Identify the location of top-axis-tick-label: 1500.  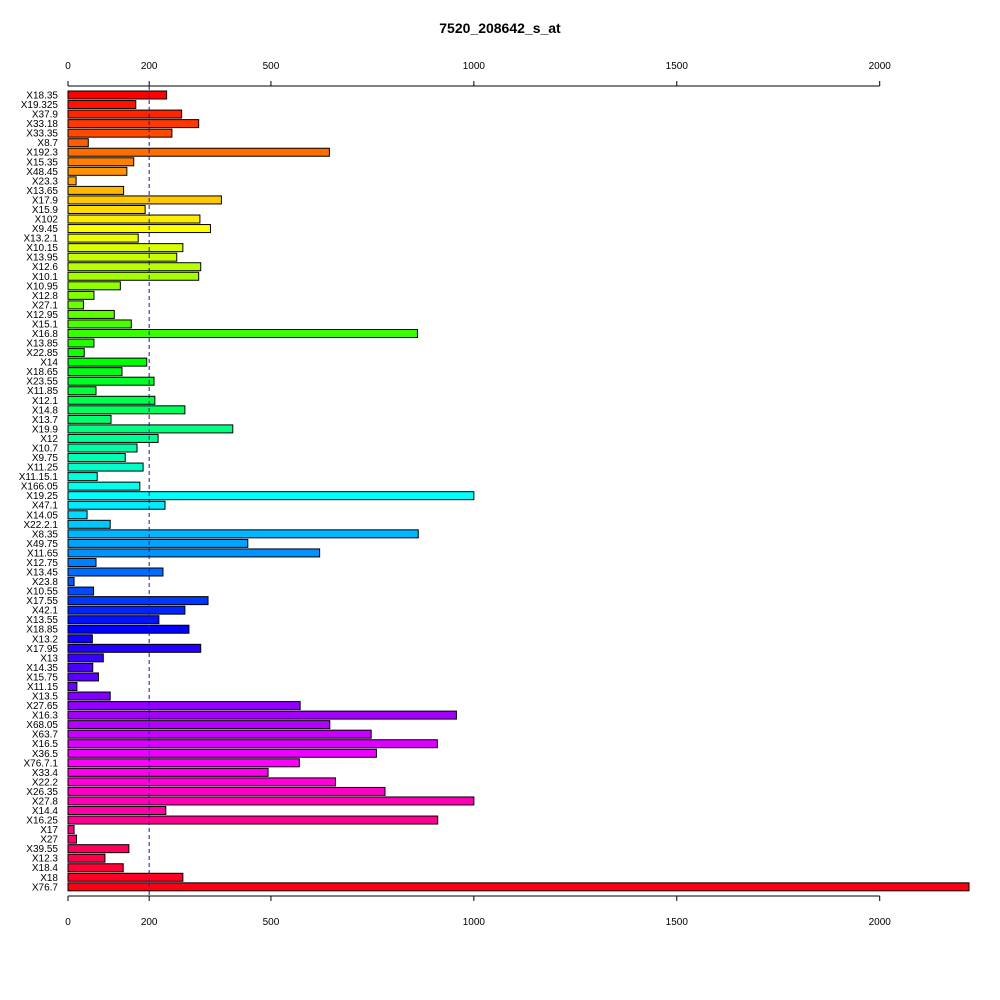
(677, 66).